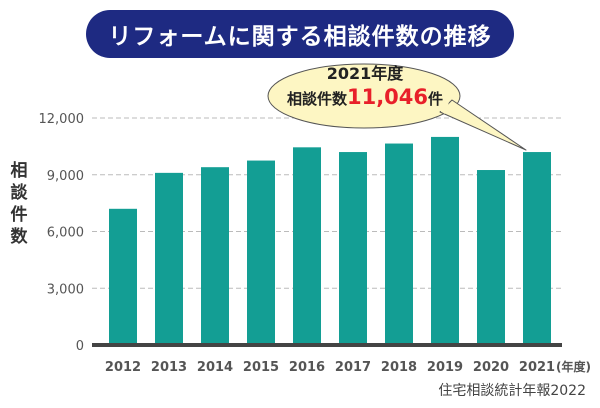 The width and height of the screenshot is (600, 408). Describe the element at coordinates (169, 367) in the screenshot. I see `x-tick-label: 2013` at that location.